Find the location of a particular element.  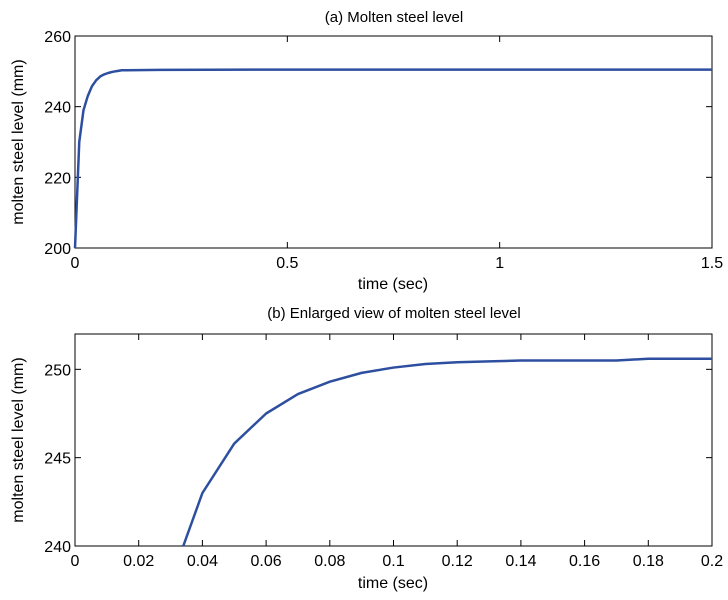

x-tick-label: 0.08 is located at coordinates (329, 561).